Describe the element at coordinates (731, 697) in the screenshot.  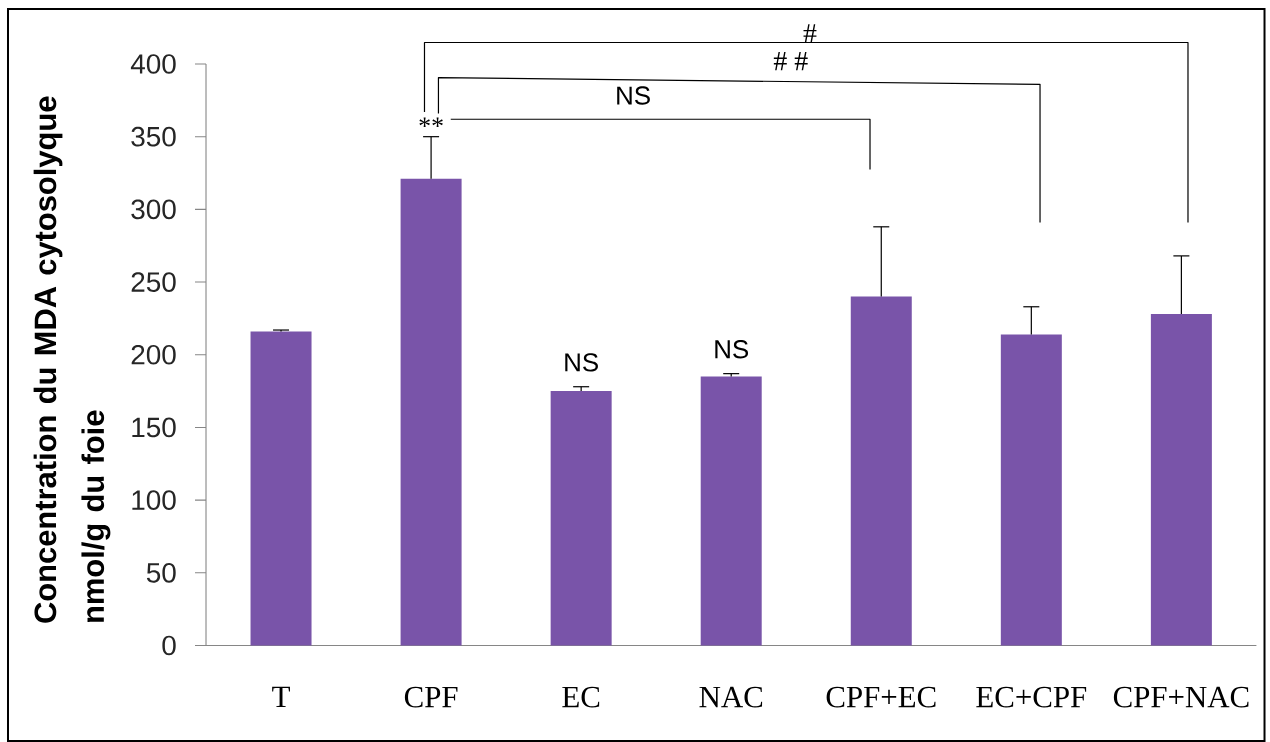
I see `x-tick-label: NAC` at that location.